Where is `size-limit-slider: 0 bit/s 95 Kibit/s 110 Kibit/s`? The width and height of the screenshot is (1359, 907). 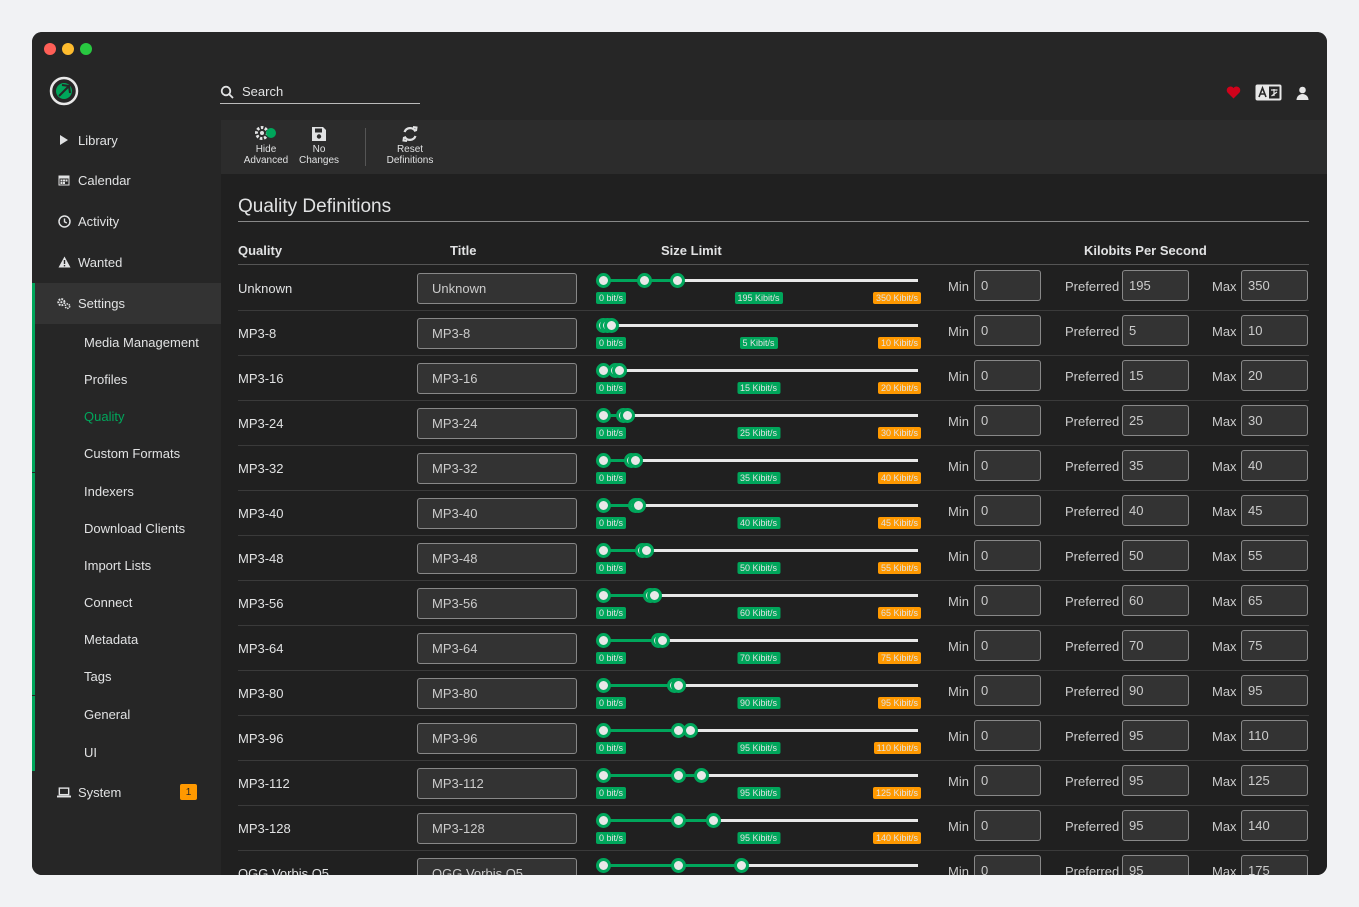
size-limit-slider: 0 bit/s 95 Kibit/s 110 Kibit/s is located at coordinates (758, 738).